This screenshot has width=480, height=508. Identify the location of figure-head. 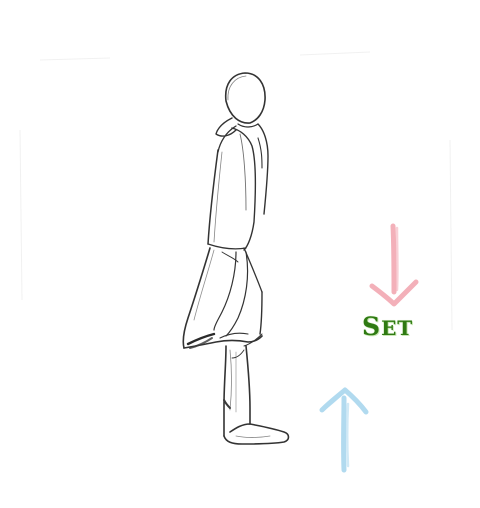
(245, 98).